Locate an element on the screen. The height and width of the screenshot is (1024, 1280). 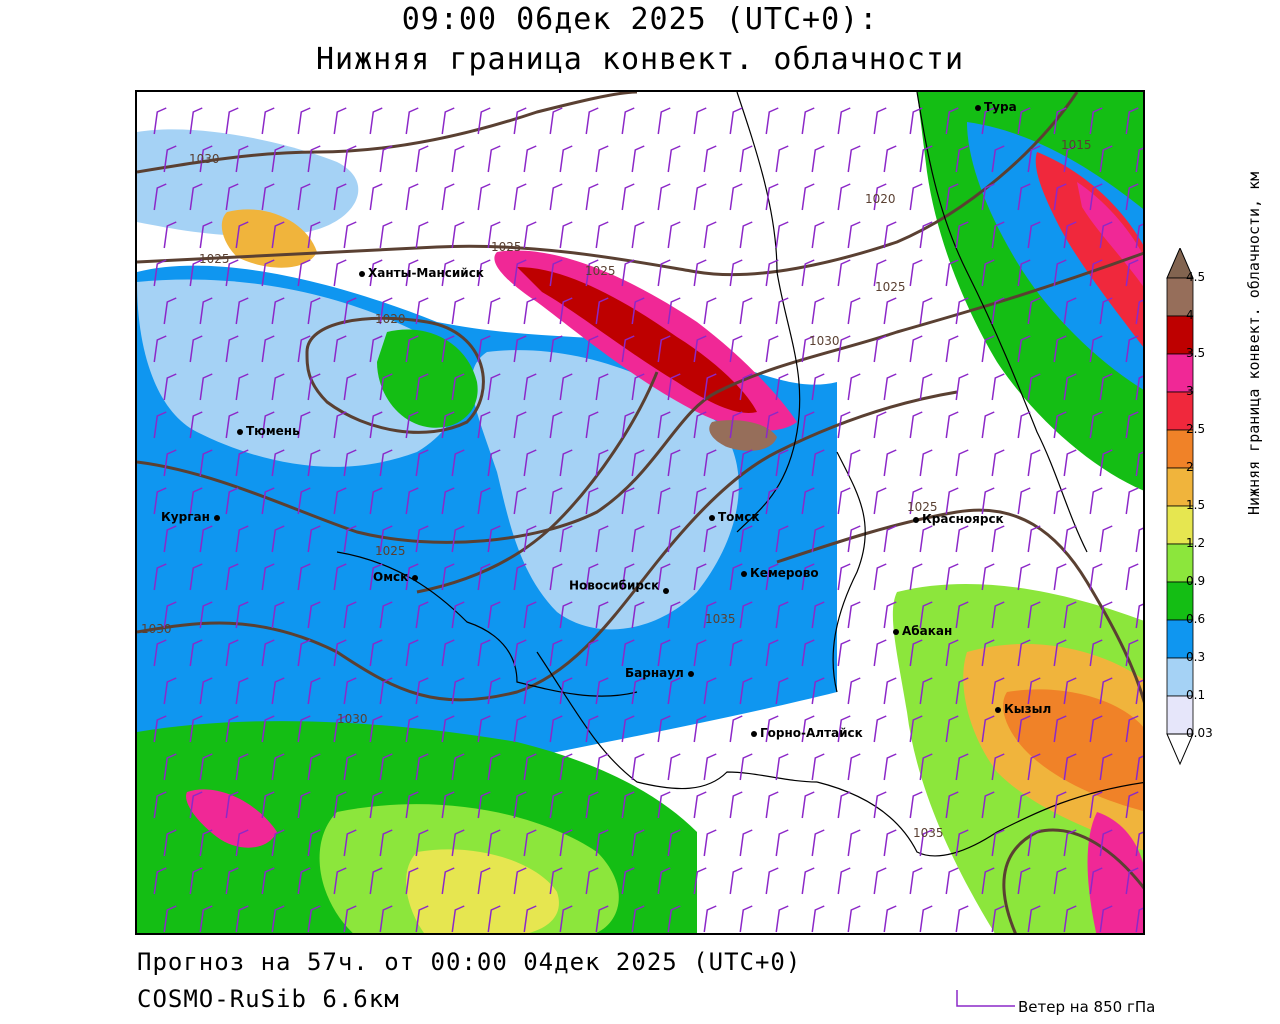
city-name: Тюмень is located at coordinates (273, 431).